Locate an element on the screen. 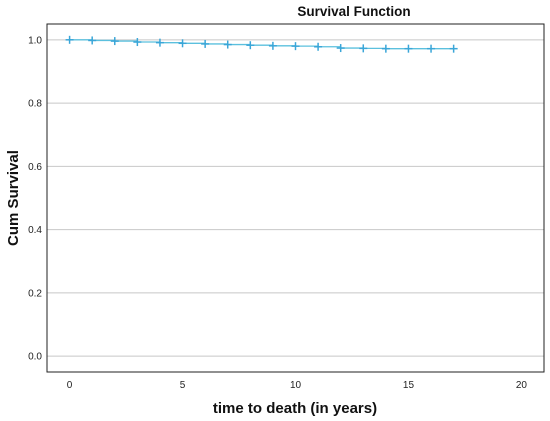 This screenshot has width=550, height=421. y-tick-label: 0.2 is located at coordinates (35, 293).